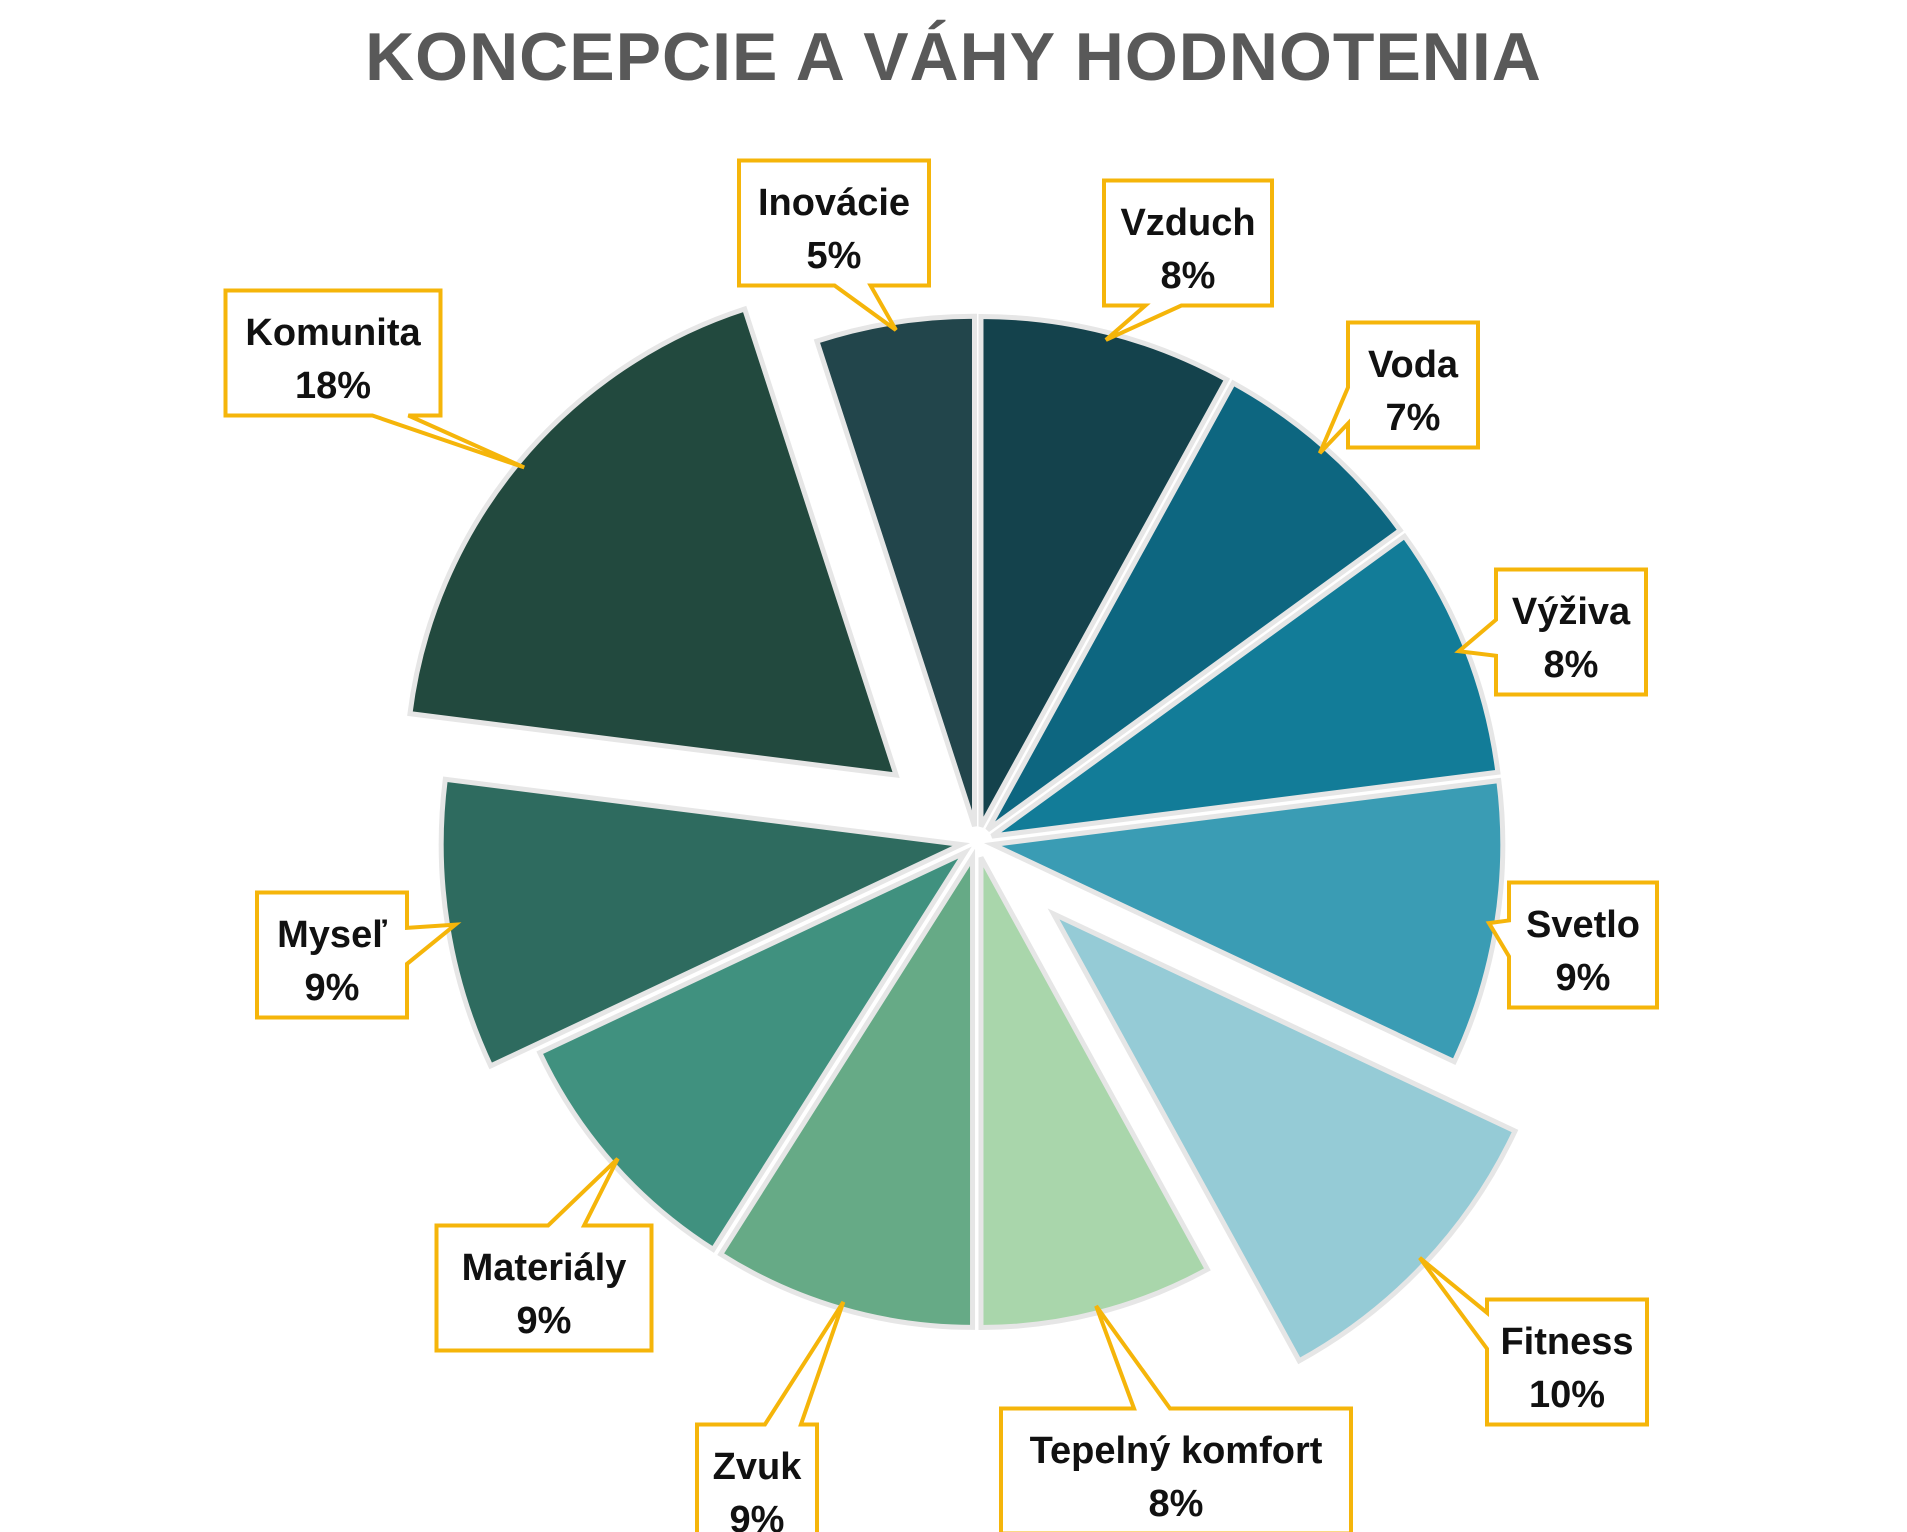 The width and height of the screenshot is (1907, 1532). I want to click on category-label: Inovácie, so click(834, 203).